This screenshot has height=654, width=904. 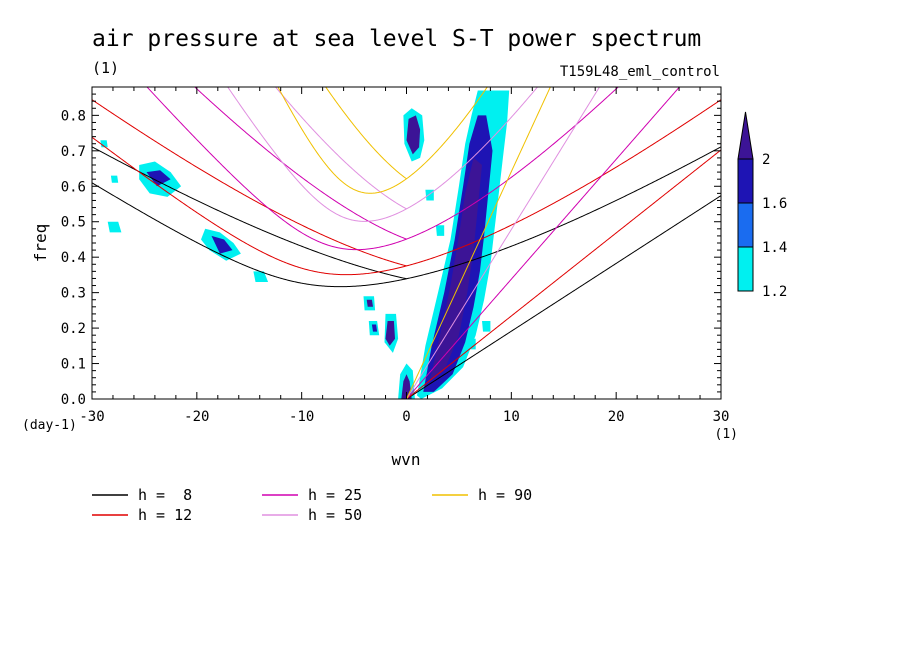 What do you see at coordinates (73, 258) in the screenshot?
I see `y-tick-label: 0.4` at bounding box center [73, 258].